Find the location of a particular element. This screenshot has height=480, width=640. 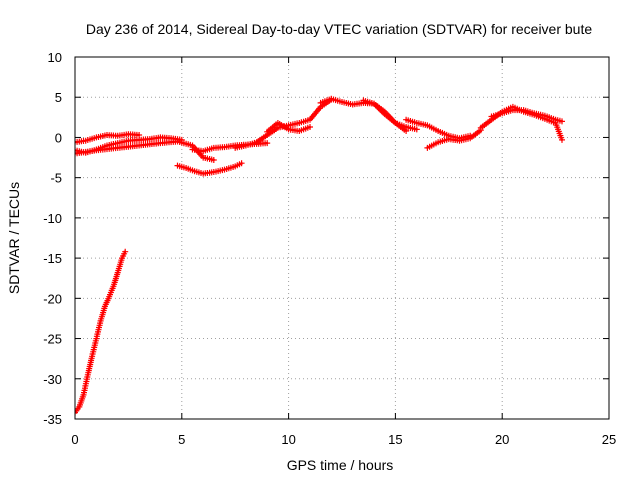

data-series-sat-track-n is located at coordinates (526, 116).